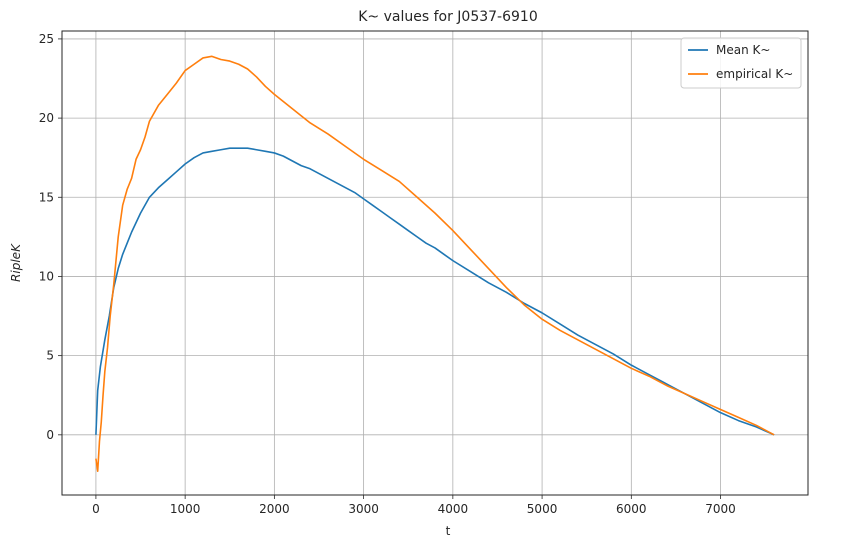  I want to click on x-axis: 0 1000 2000 3000 4000 5000 6000 7000, so click(414, 505).